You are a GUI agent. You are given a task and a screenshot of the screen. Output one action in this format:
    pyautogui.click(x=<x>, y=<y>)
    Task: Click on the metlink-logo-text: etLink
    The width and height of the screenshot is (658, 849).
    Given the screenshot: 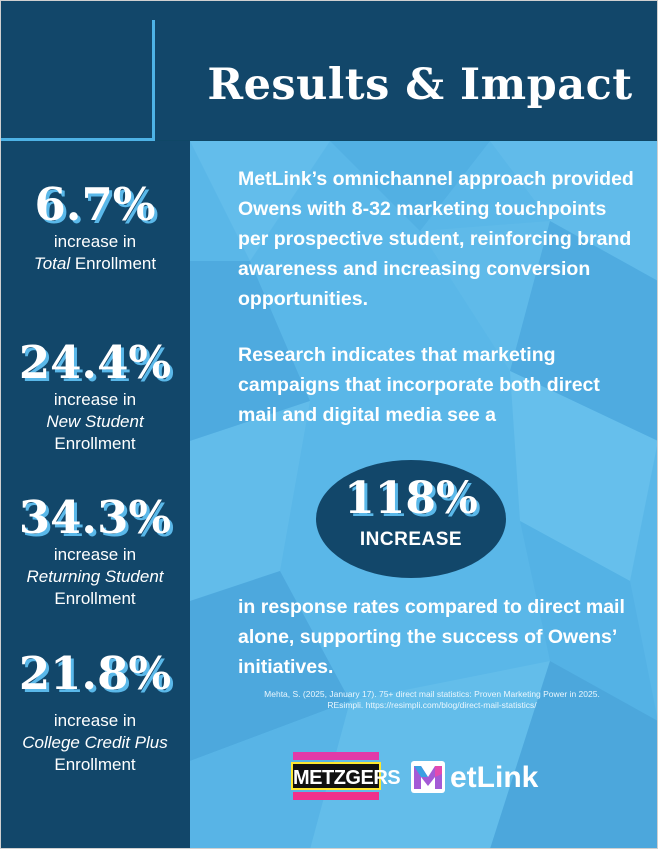 What is the action you would take?
    pyautogui.click(x=494, y=777)
    